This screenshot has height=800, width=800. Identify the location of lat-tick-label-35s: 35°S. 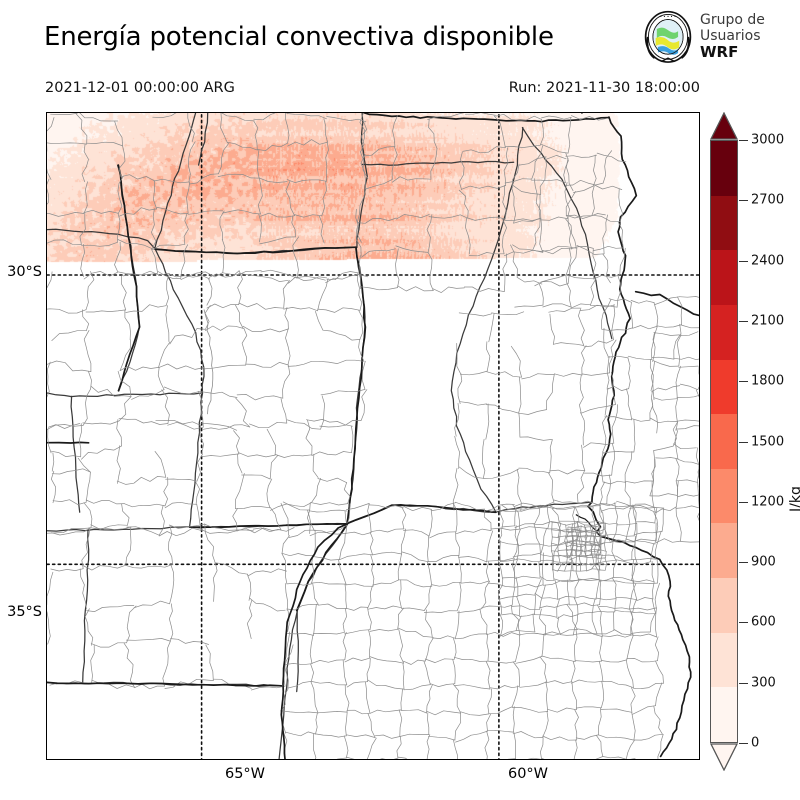
(24, 612).